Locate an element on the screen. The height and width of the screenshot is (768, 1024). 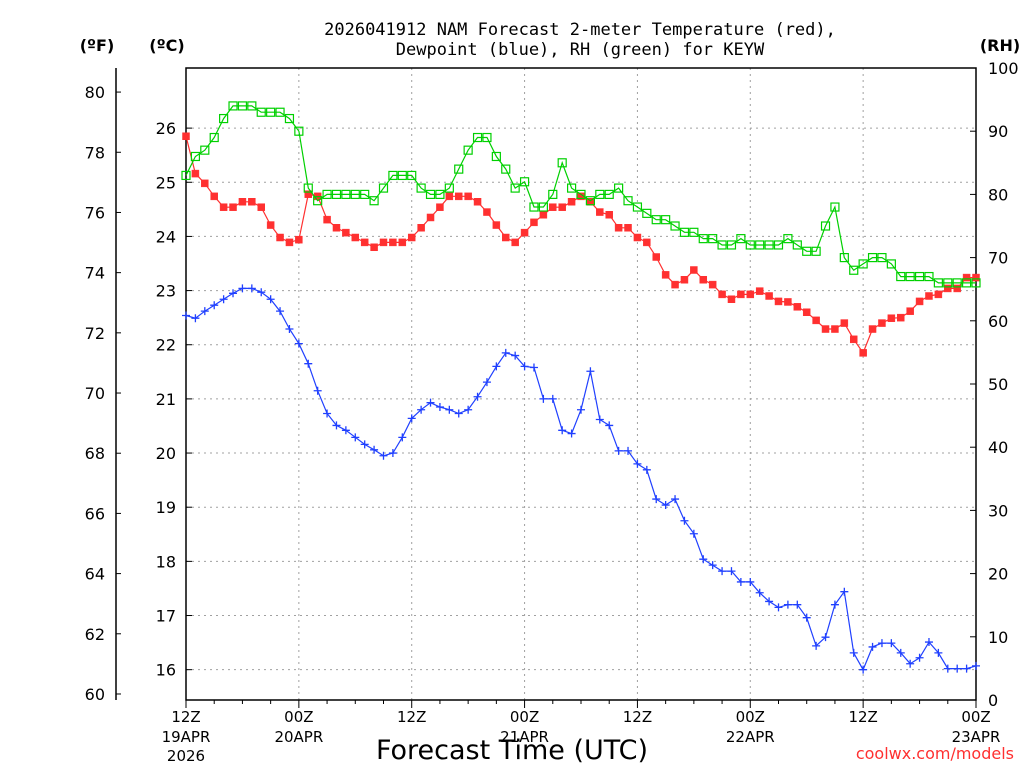
celsius-tick-label: 25 is located at coordinates (166, 182).